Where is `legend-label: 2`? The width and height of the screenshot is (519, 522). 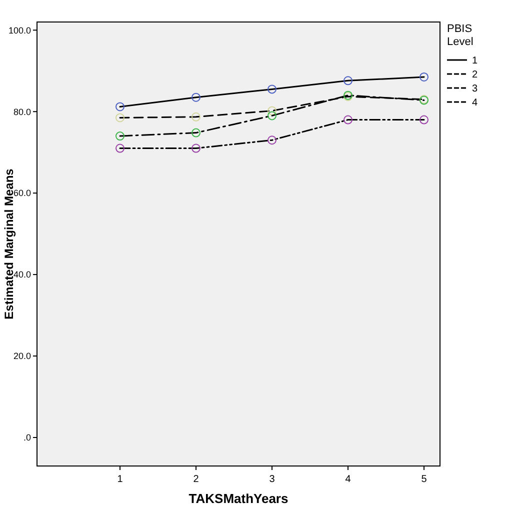 legend-label: 2 is located at coordinates (475, 75).